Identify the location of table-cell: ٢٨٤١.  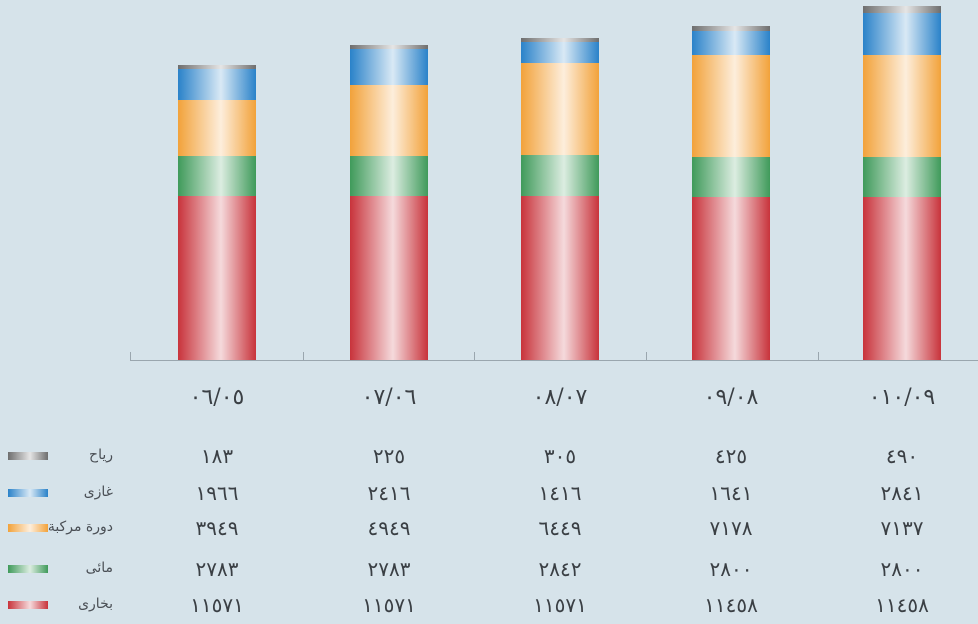
(902, 493).